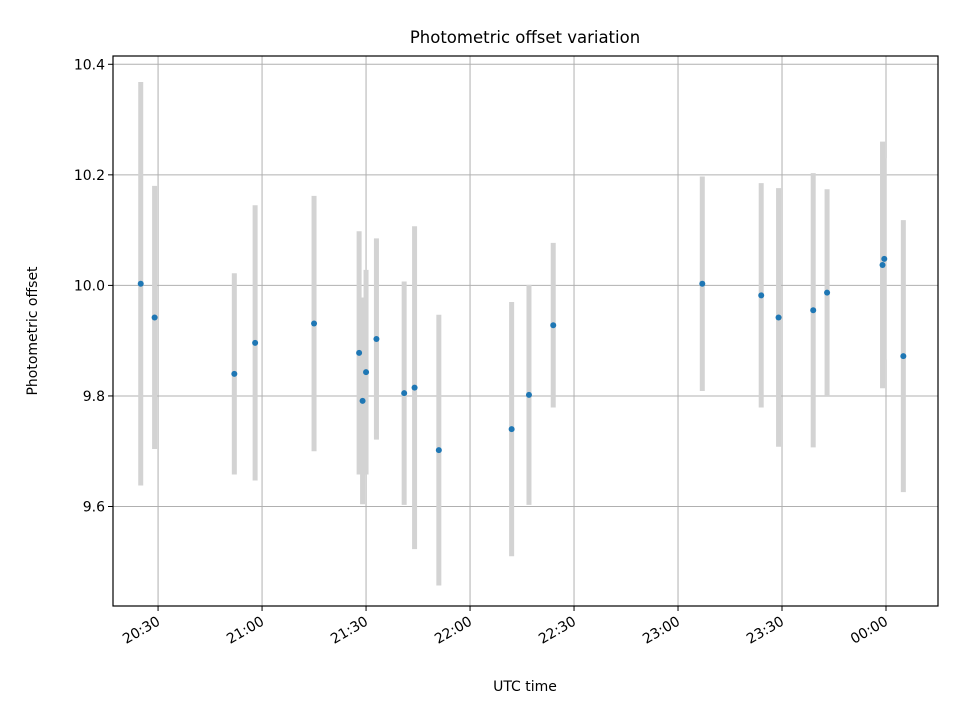 This screenshot has height=720, width=960. I want to click on y-tick-label: 9.6, so click(94, 508).